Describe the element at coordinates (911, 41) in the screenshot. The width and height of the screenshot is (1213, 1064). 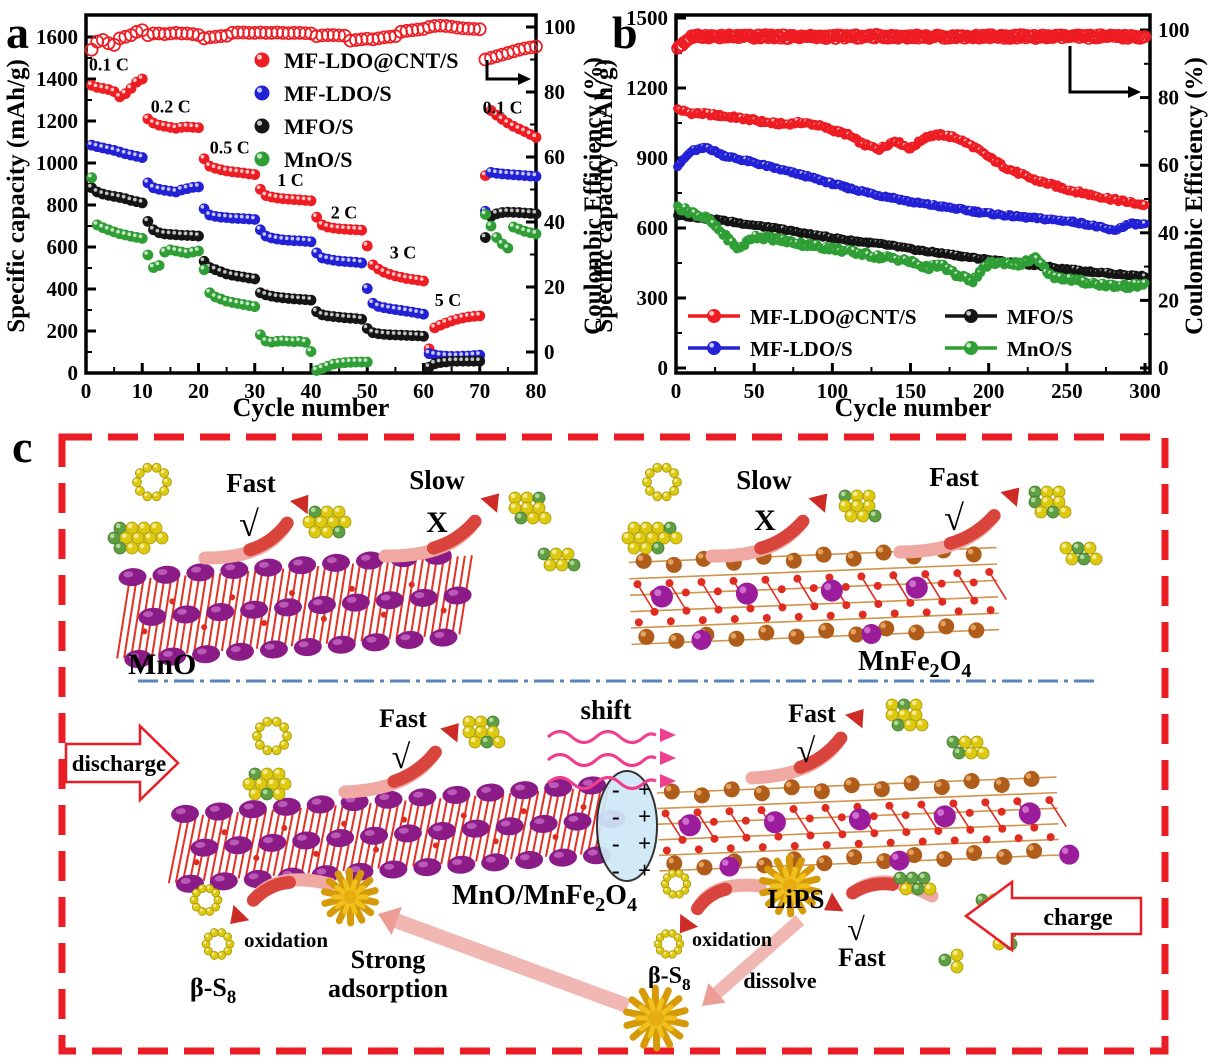
I see `chart-b-efficiency-points` at that location.